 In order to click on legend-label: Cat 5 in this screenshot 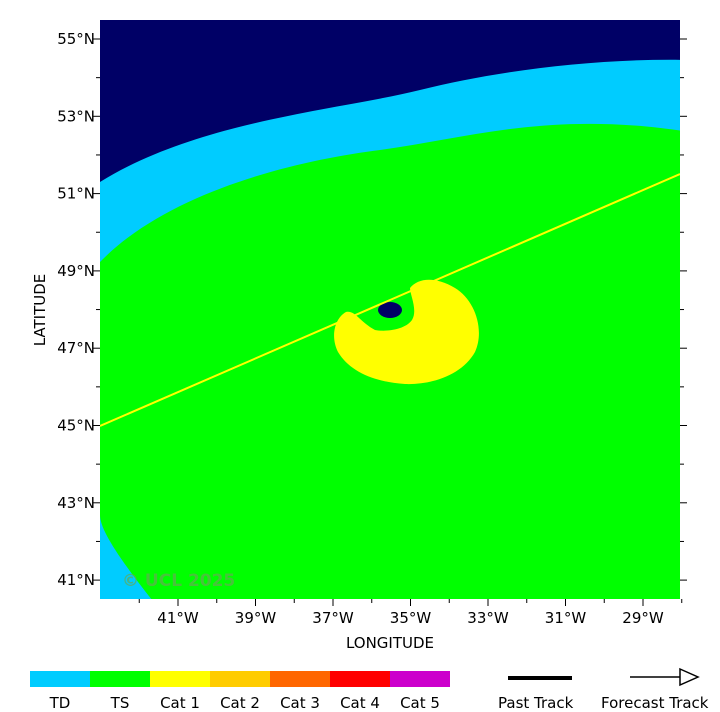, I will do `click(420, 703)`.